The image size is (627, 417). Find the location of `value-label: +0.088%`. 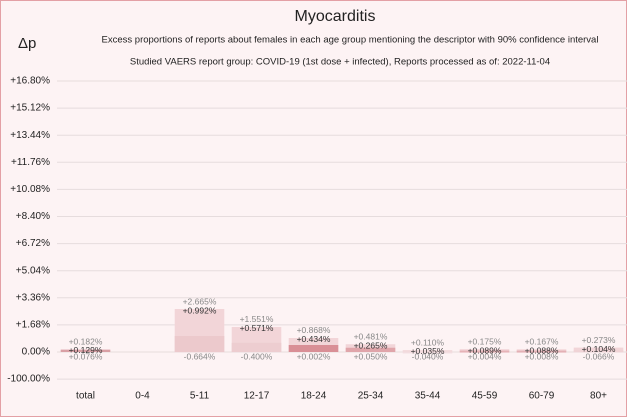

value-label: +0.088% is located at coordinates (542, 351).